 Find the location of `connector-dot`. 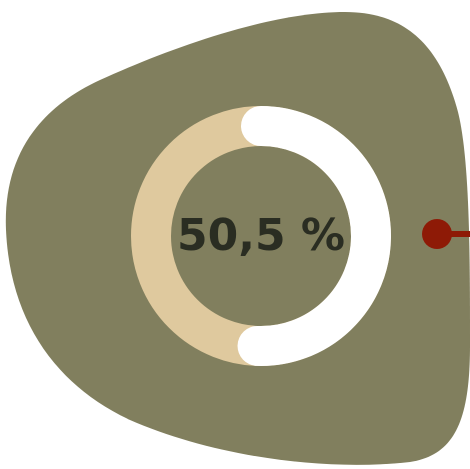

connector-dot is located at coordinates (437, 234).